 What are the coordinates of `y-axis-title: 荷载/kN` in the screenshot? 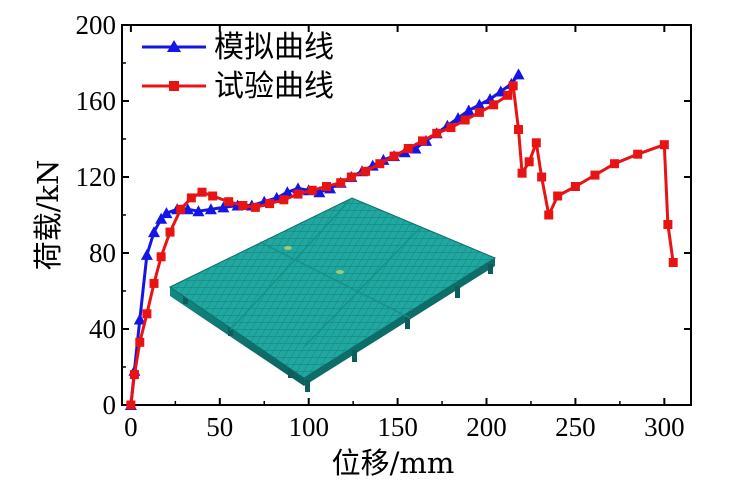 It's located at (48, 215).